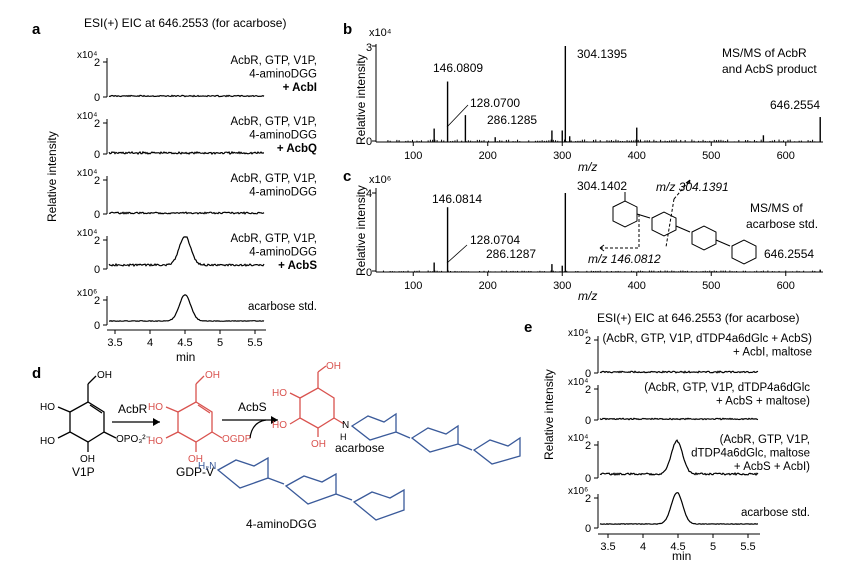  Describe the element at coordinates (643, 547) in the screenshot. I see `panel-e-xtick-2: 4` at that location.